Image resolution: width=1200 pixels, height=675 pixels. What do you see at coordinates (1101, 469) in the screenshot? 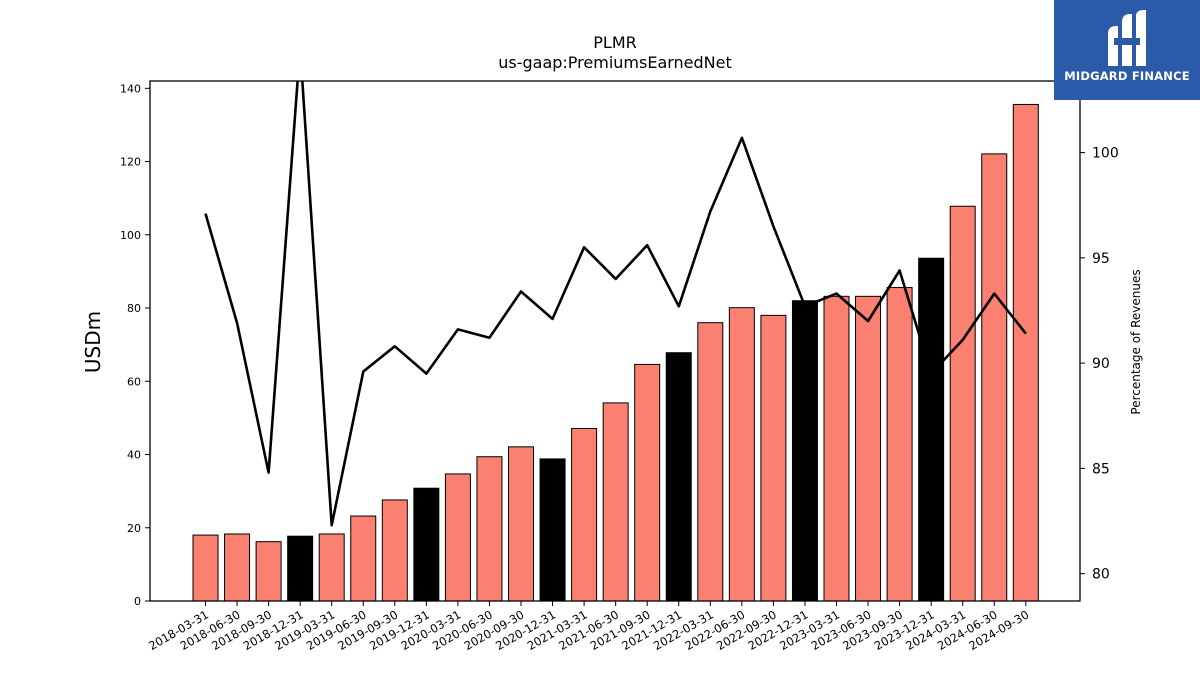
I see `y2-tick-label: 85` at bounding box center [1101, 469].